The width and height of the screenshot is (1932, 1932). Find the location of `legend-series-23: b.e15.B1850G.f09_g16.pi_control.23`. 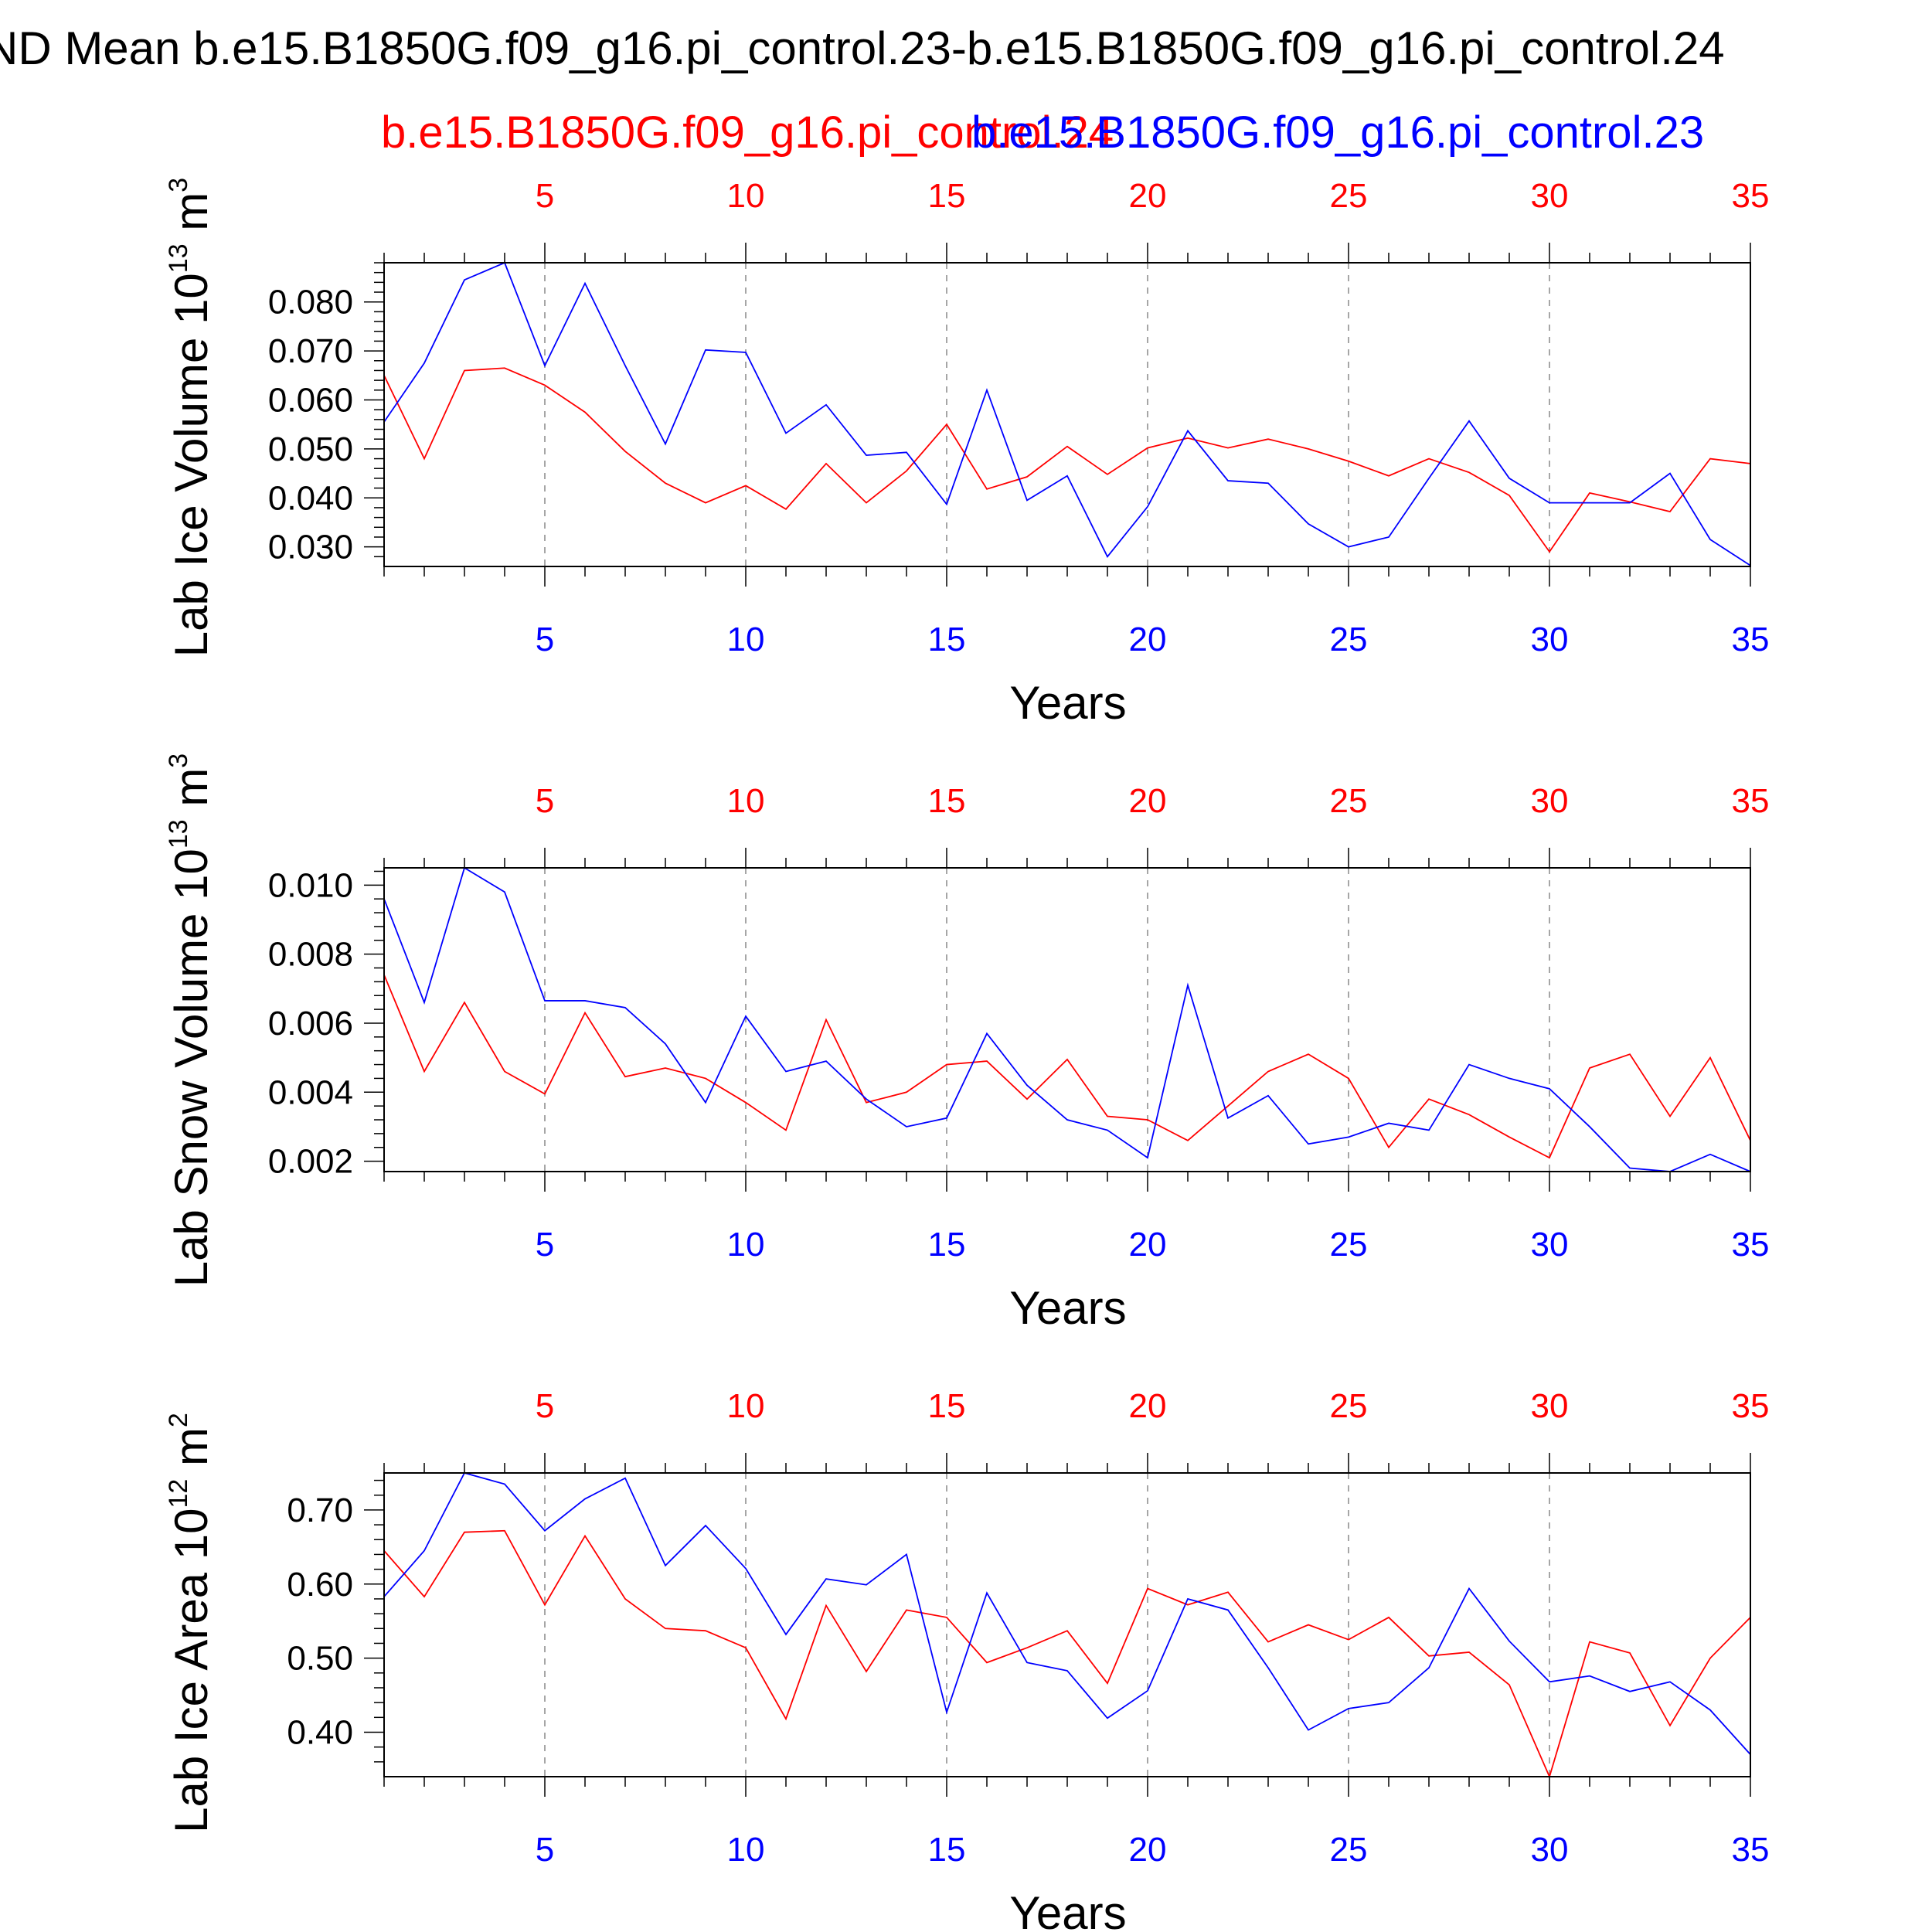

legend-series-23: b.e15.B1850G.f09_g16.pi_control.23 is located at coordinates (1338, 132).